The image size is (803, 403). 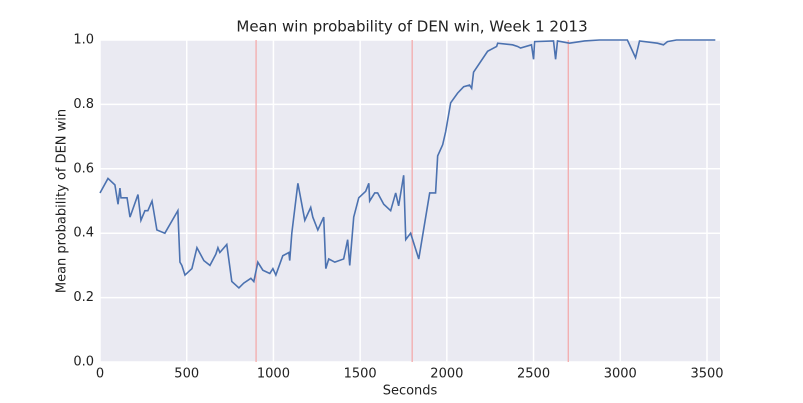 I want to click on y-tick-label: 0.2, so click(x=83, y=297).